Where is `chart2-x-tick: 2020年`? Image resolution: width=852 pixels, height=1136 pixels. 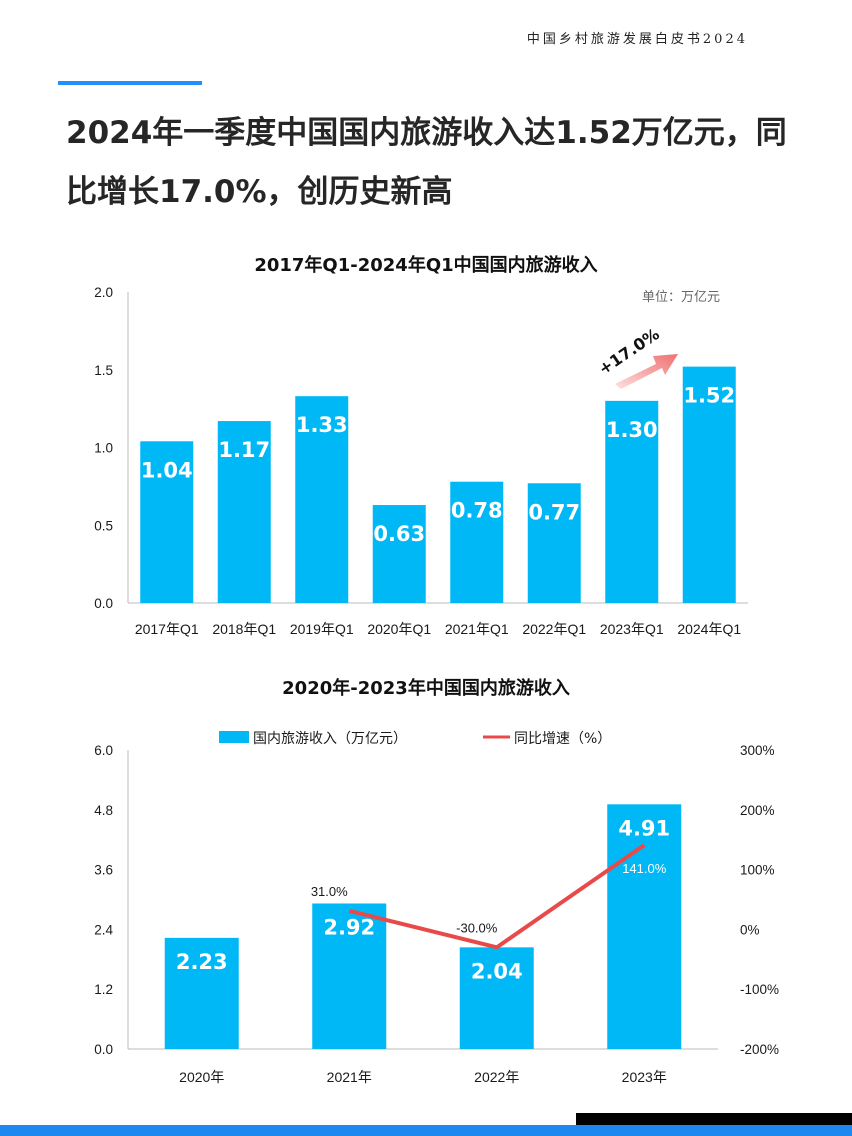
chart2-x-tick: 2020年 is located at coordinates (201, 1077).